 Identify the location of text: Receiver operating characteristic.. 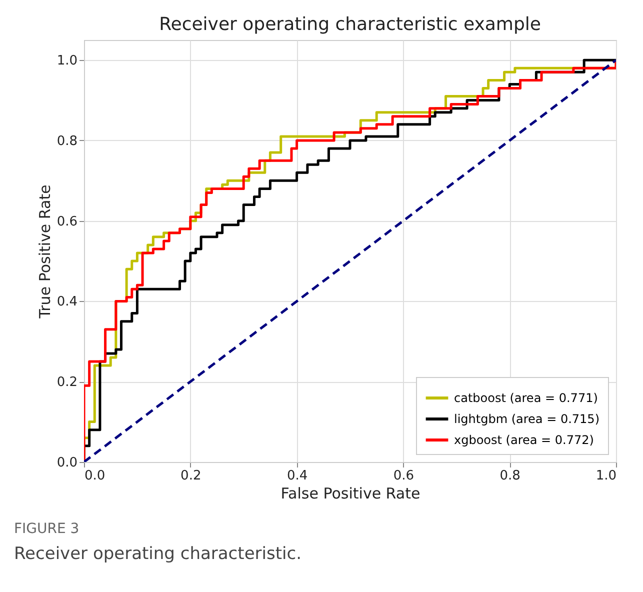
(158, 554).